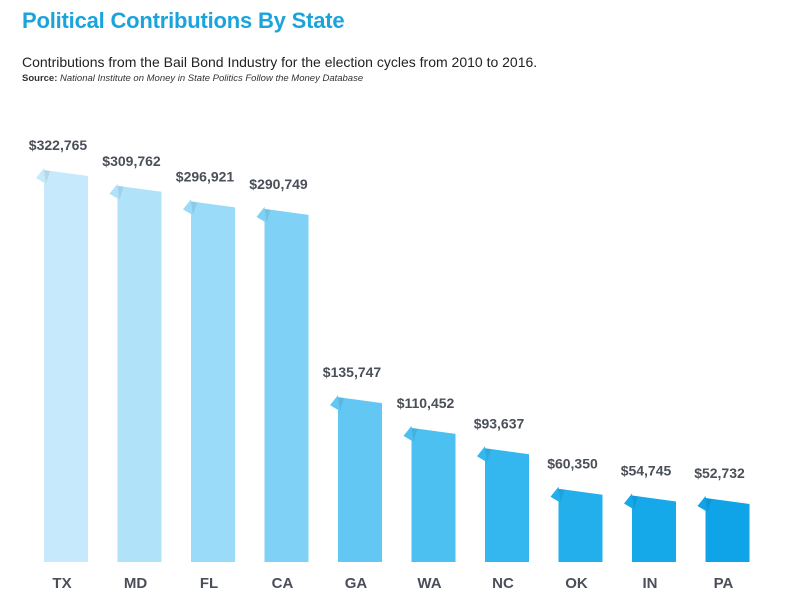 The width and height of the screenshot is (800, 596). I want to click on bar-fold-fl, so click(188, 207).